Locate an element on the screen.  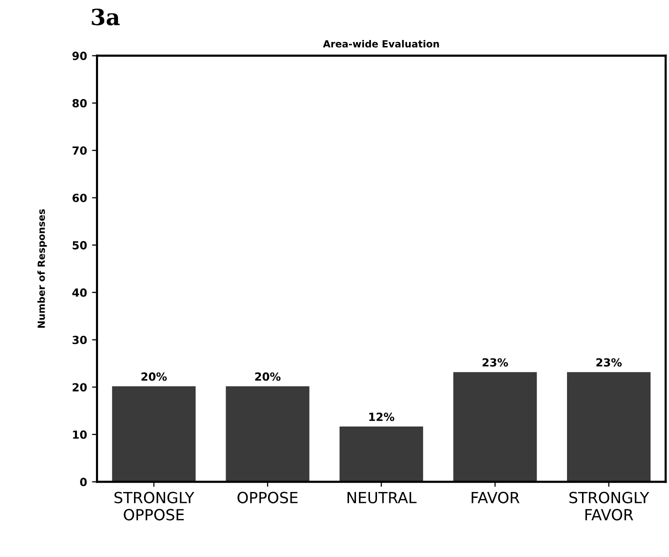
x-tick-label: STRONGLY FAVOR is located at coordinates (609, 506).